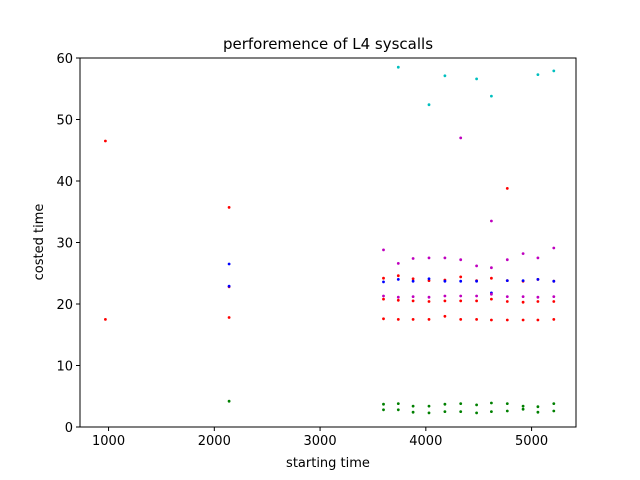  Describe the element at coordinates (214, 441) in the screenshot. I see `x-tick-label: 2000` at that location.